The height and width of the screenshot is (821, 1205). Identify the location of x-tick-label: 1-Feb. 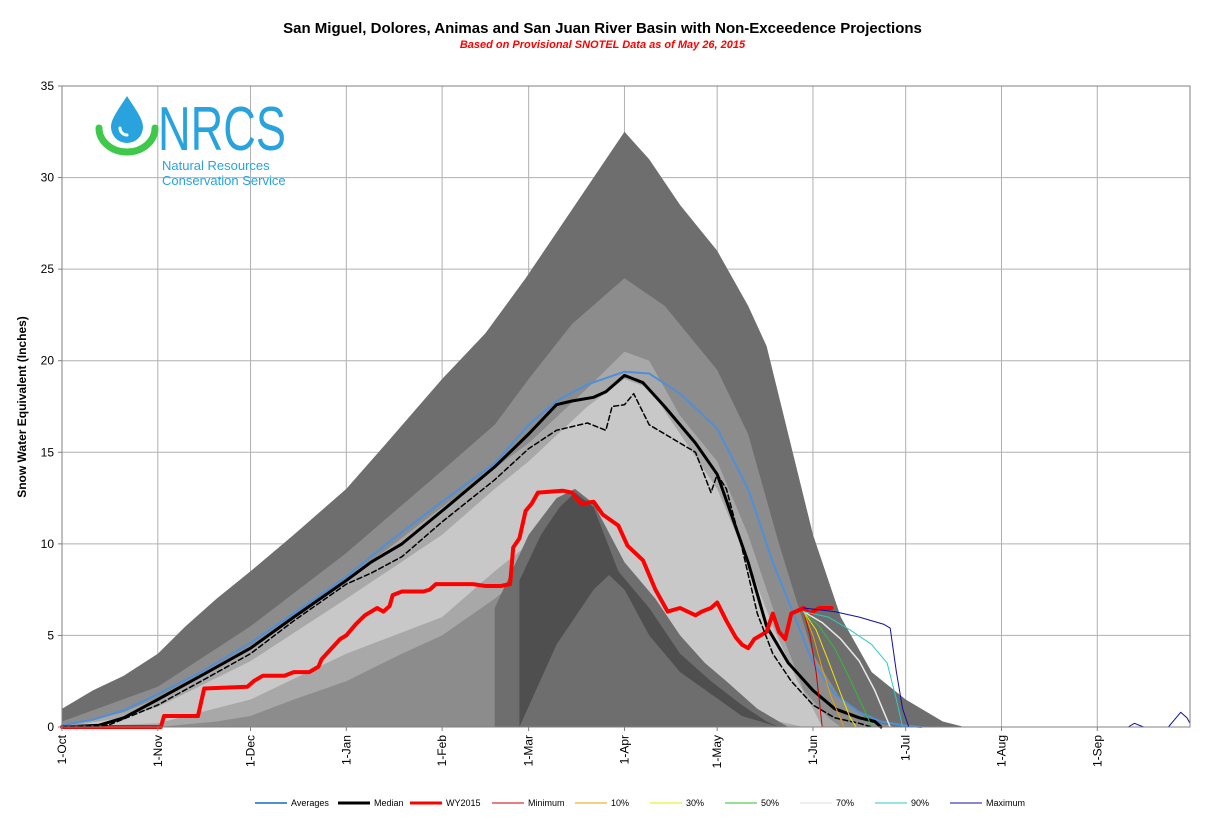
(442, 751).